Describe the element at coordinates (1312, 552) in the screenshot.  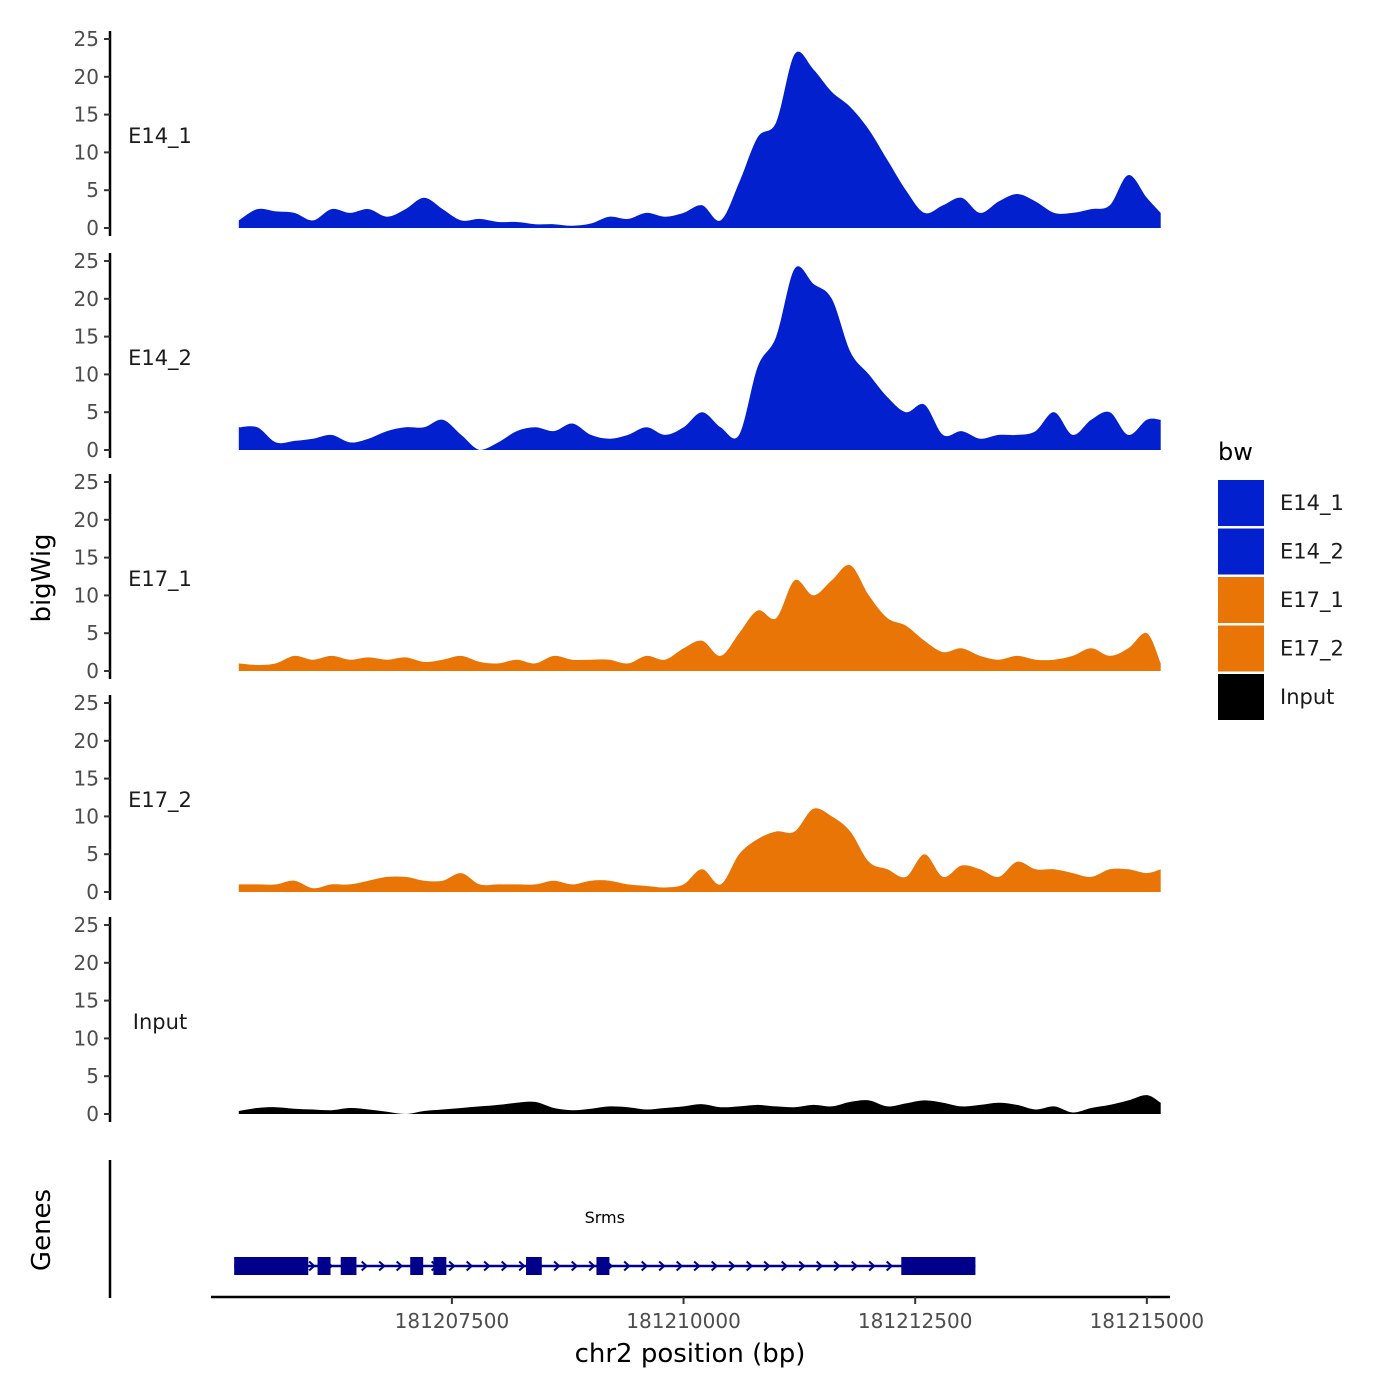
I see `legend-label: E14_2` at that location.